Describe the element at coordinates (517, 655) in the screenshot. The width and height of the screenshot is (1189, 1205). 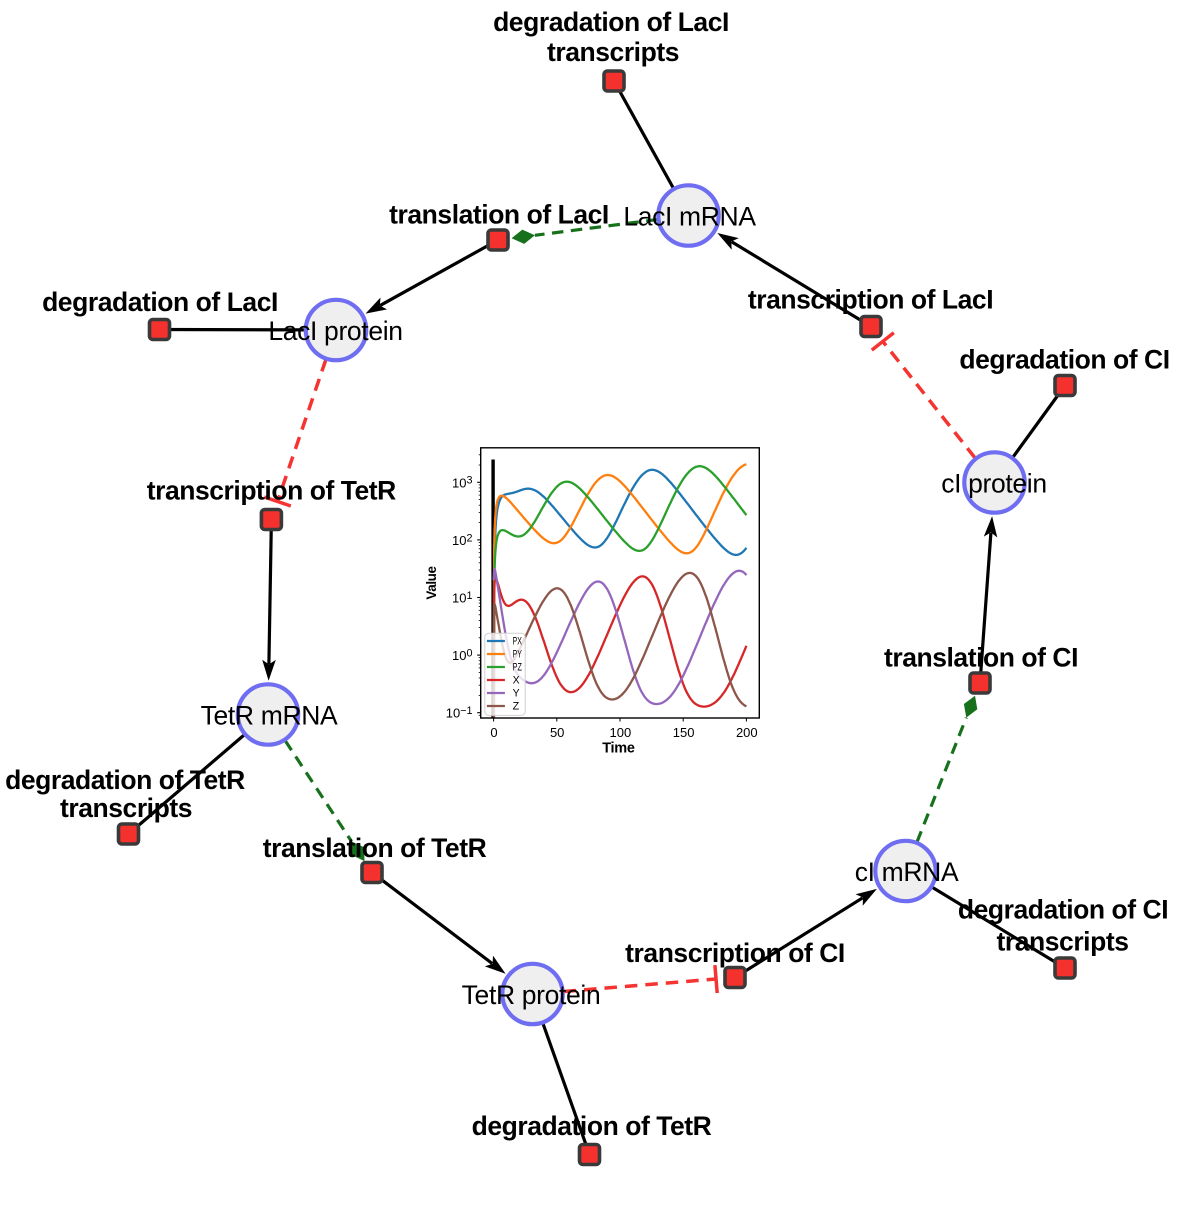
I see `svg-text: PY` at that location.